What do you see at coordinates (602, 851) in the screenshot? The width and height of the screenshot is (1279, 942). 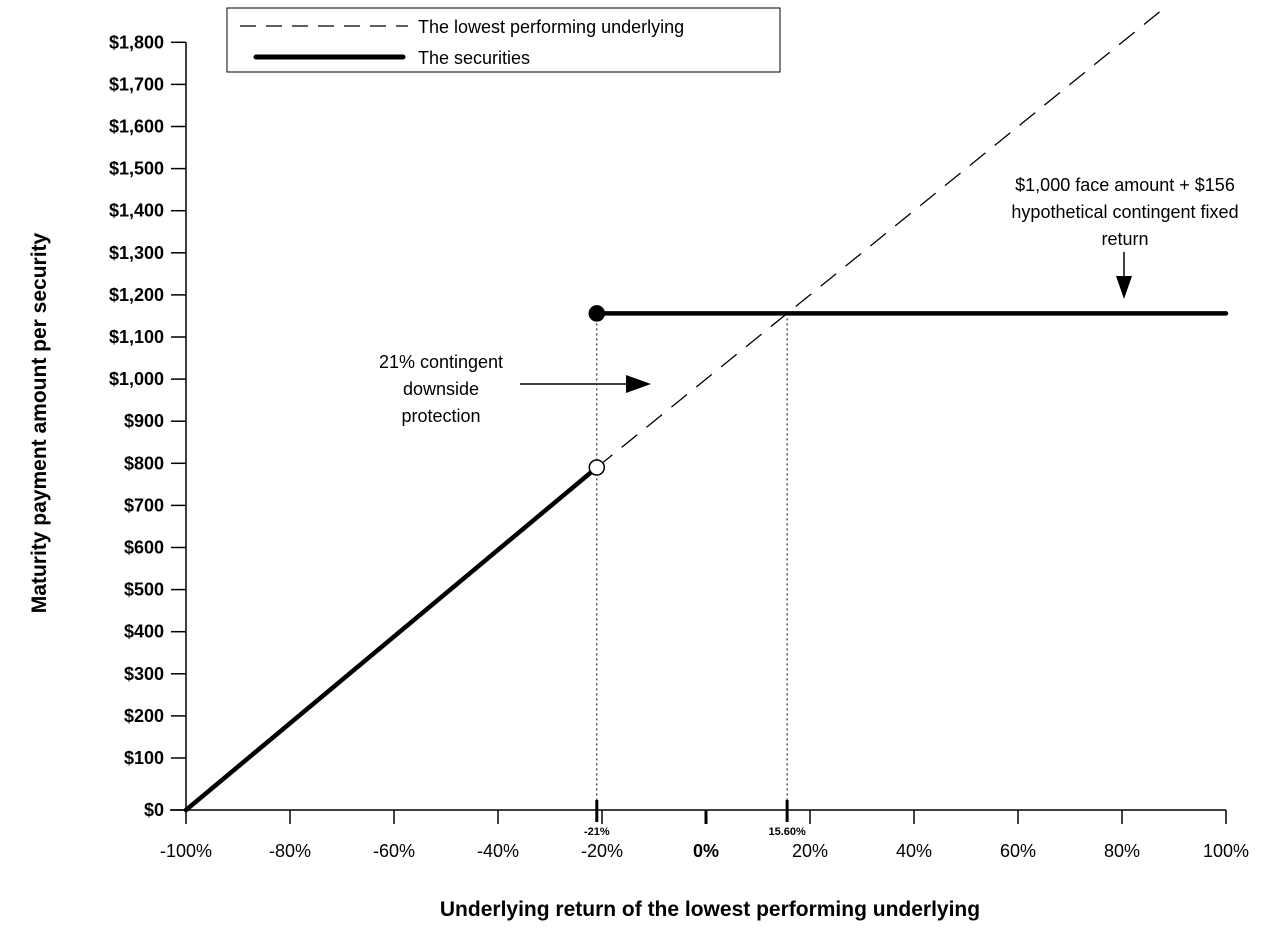 I see `x-tick-label: -20%` at bounding box center [602, 851].